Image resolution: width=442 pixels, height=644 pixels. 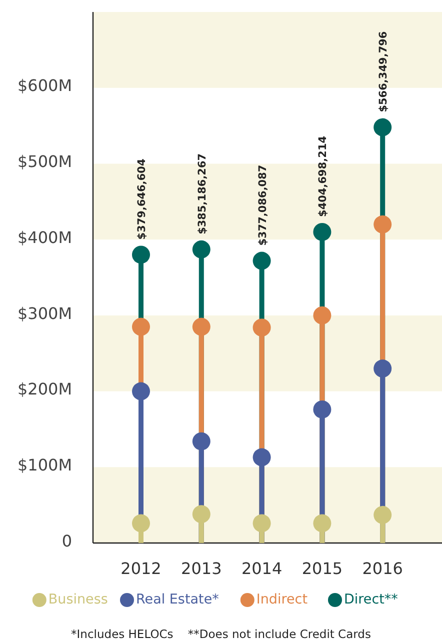 I want to click on x-tick-label: 2012, so click(x=141, y=568).